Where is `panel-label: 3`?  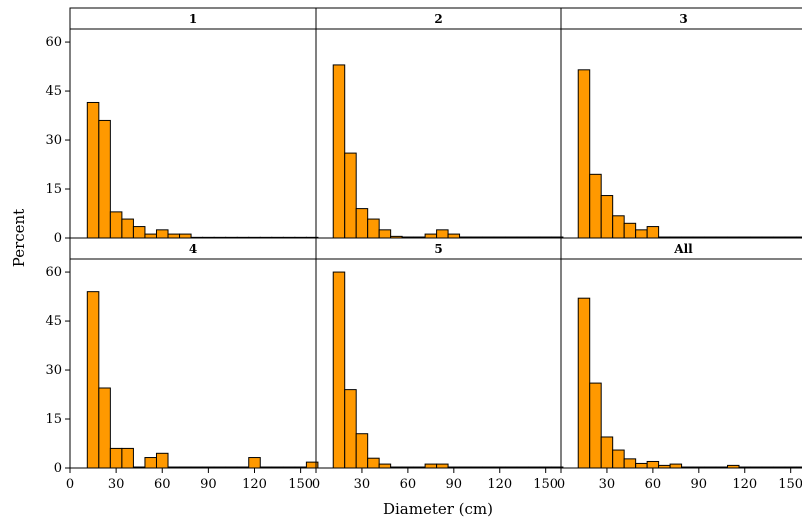
panel-label: 3 is located at coordinates (683, 19).